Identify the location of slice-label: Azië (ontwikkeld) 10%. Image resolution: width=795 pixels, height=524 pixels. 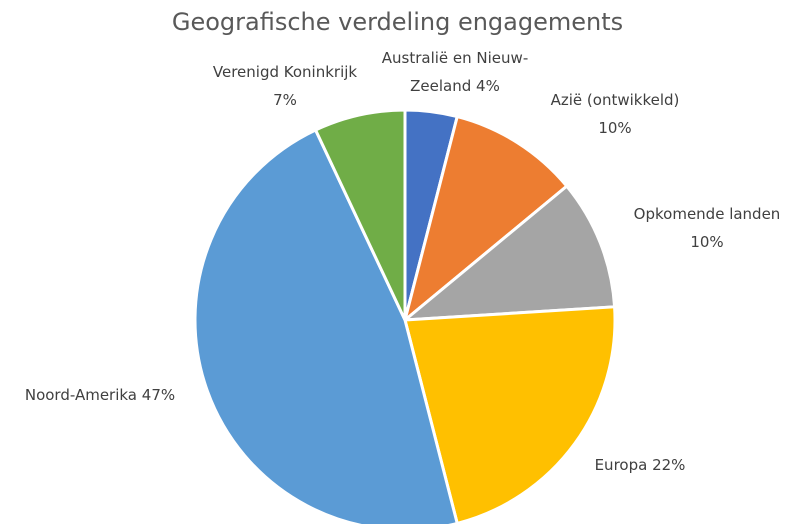
(615, 114).